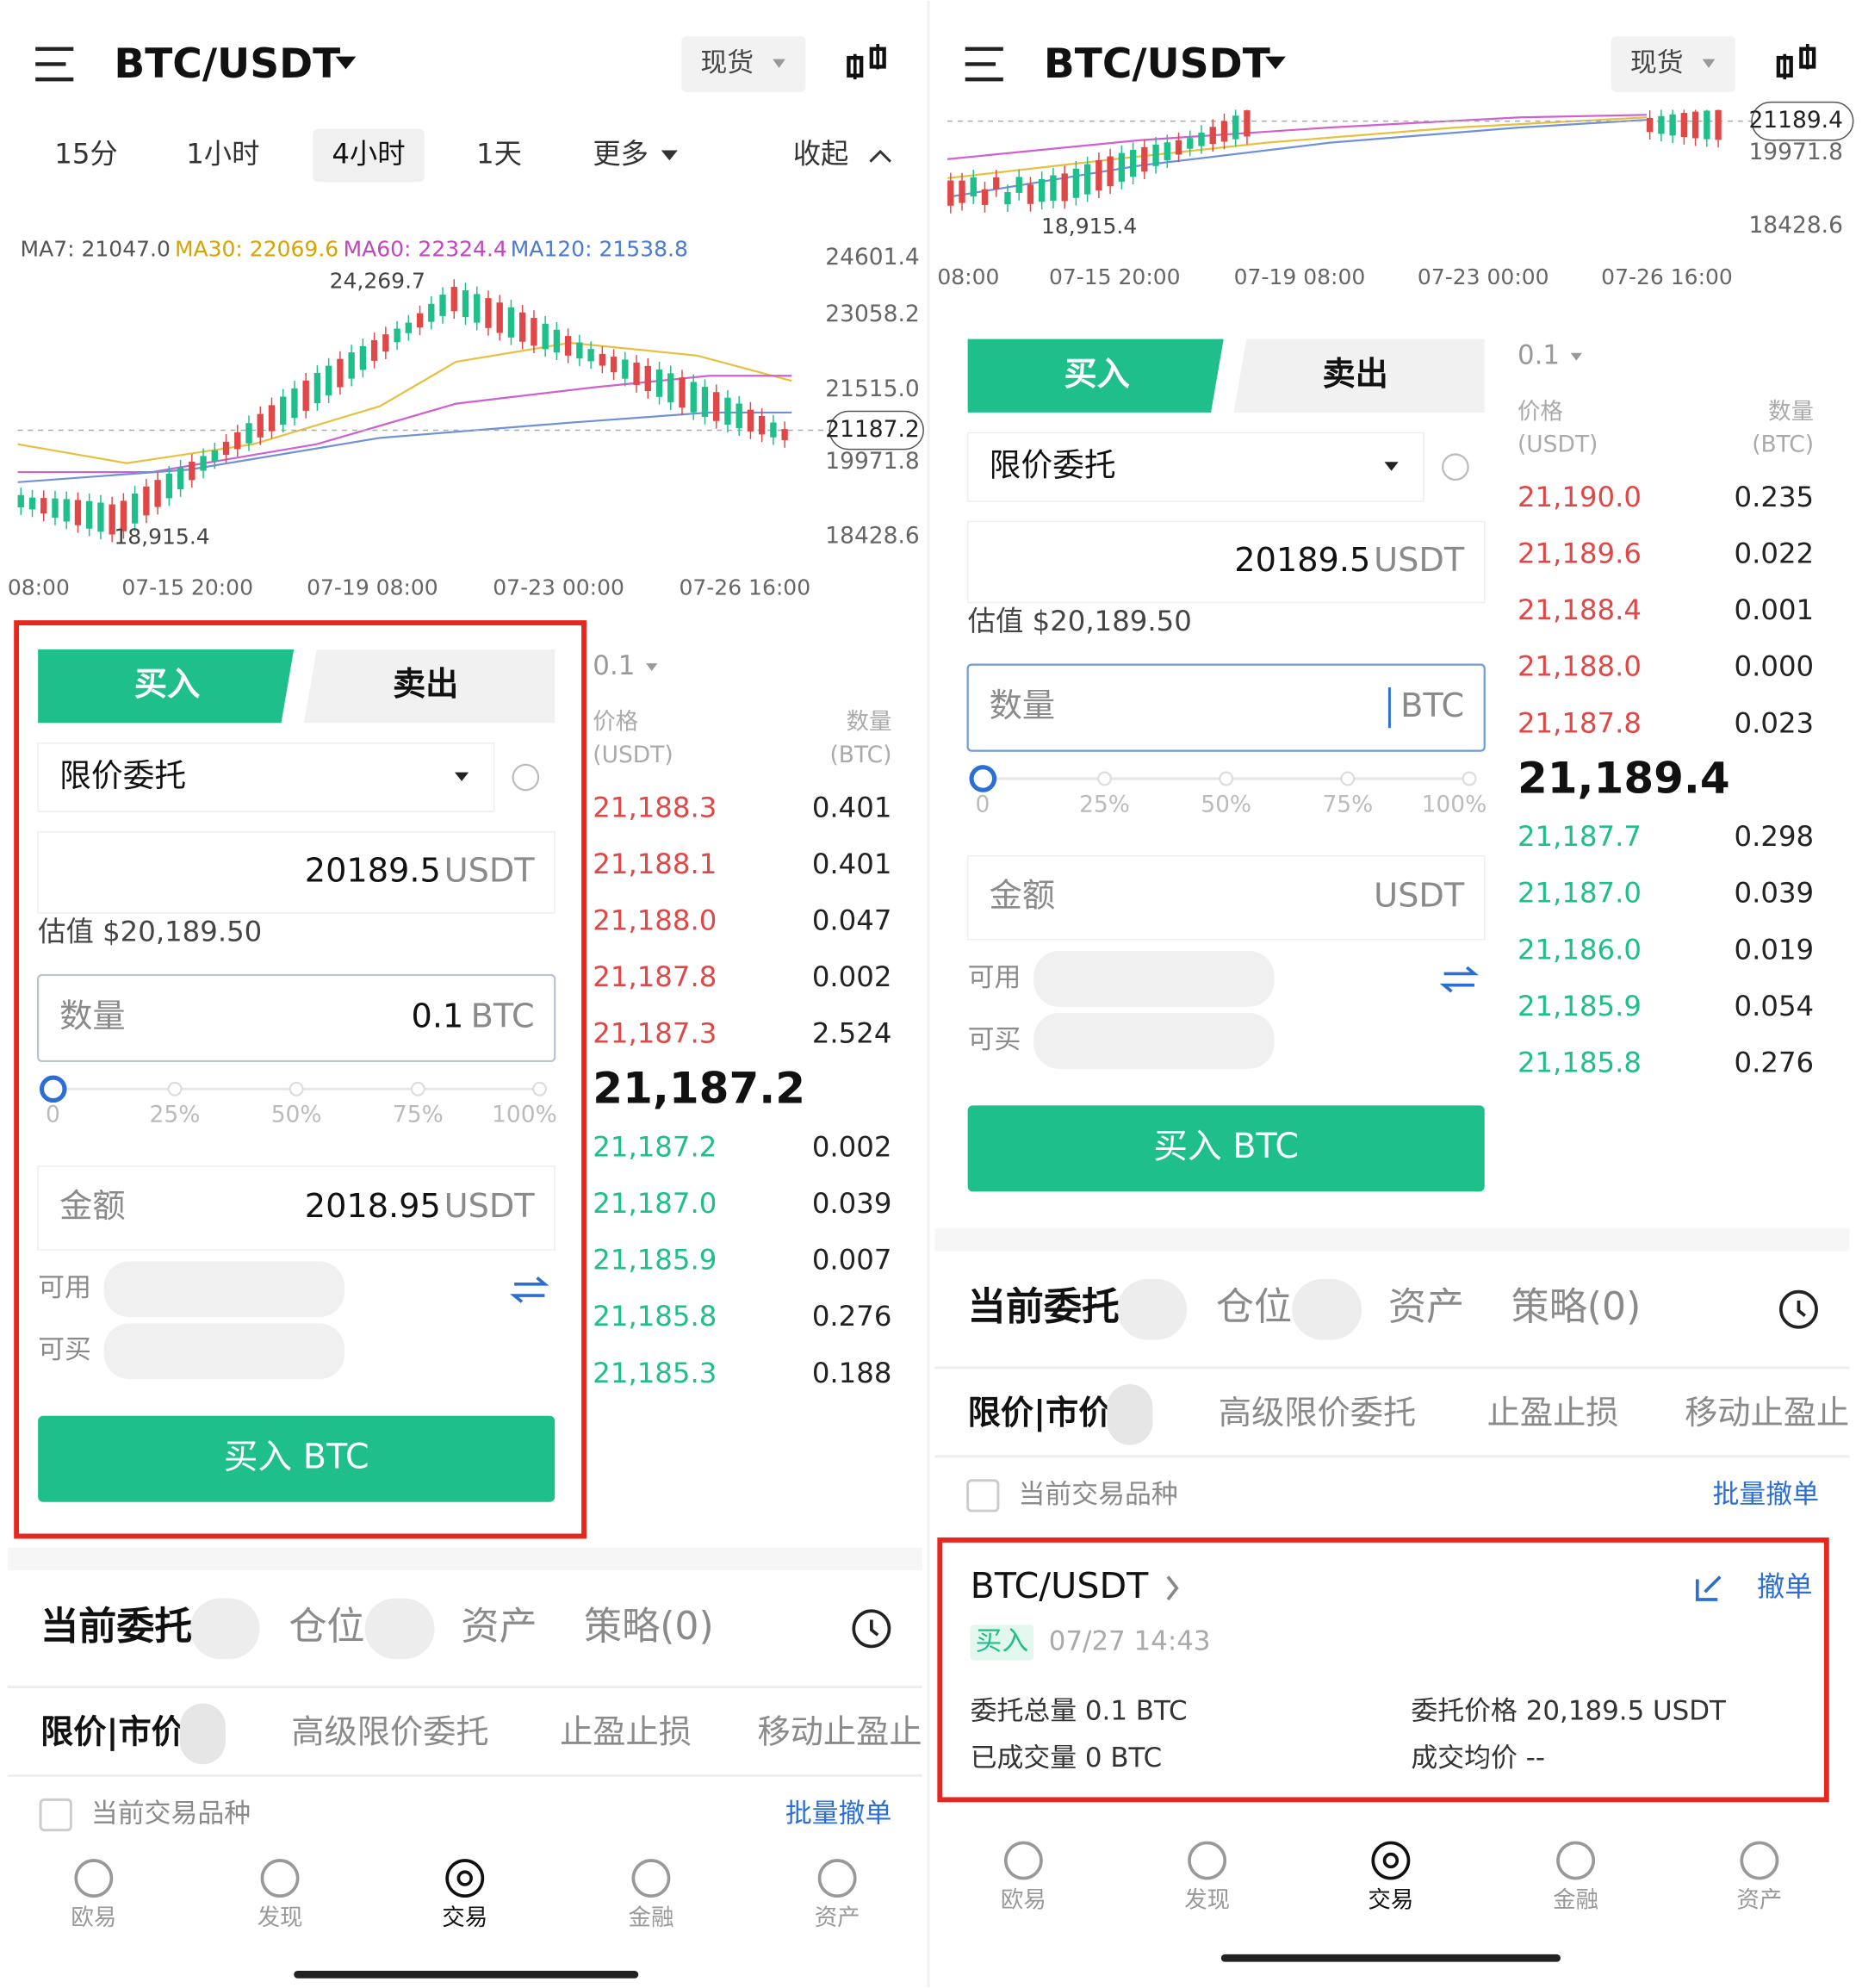 The height and width of the screenshot is (1988, 1862). Describe the element at coordinates (368, 153) in the screenshot. I see `interval-tab: 4小时` at that location.